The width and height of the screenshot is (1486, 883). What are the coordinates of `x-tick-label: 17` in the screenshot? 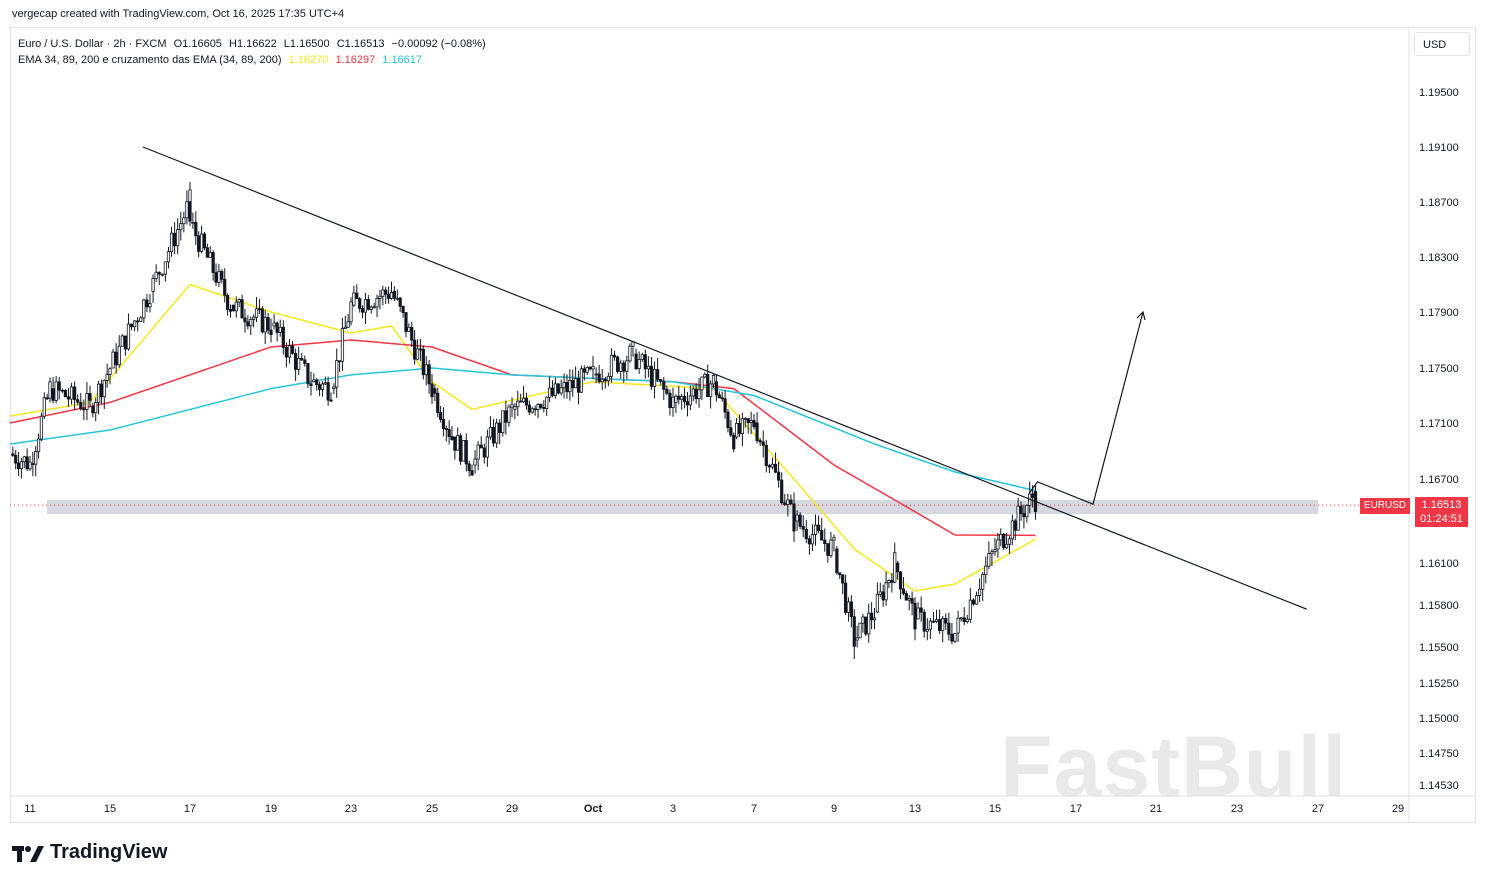 It's located at (1076, 809).